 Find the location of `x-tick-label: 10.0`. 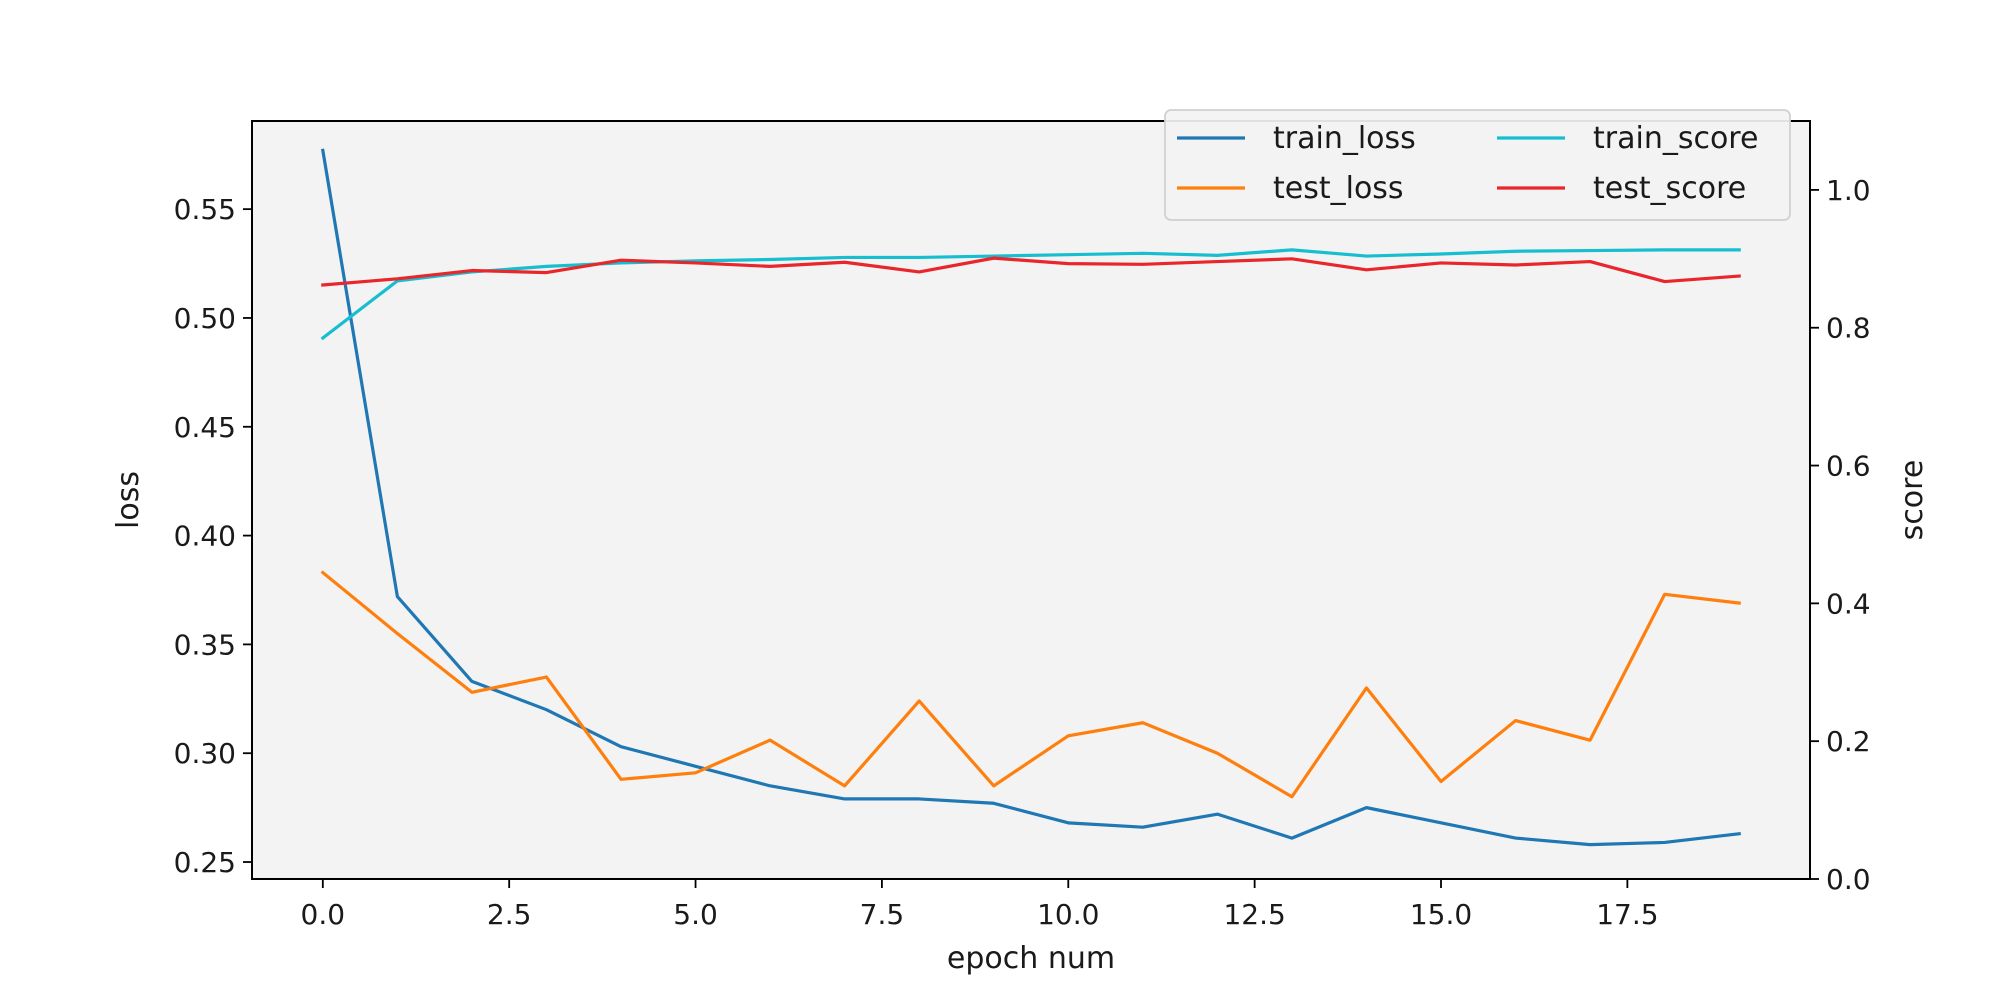

x-tick-label: 10.0 is located at coordinates (1068, 914).